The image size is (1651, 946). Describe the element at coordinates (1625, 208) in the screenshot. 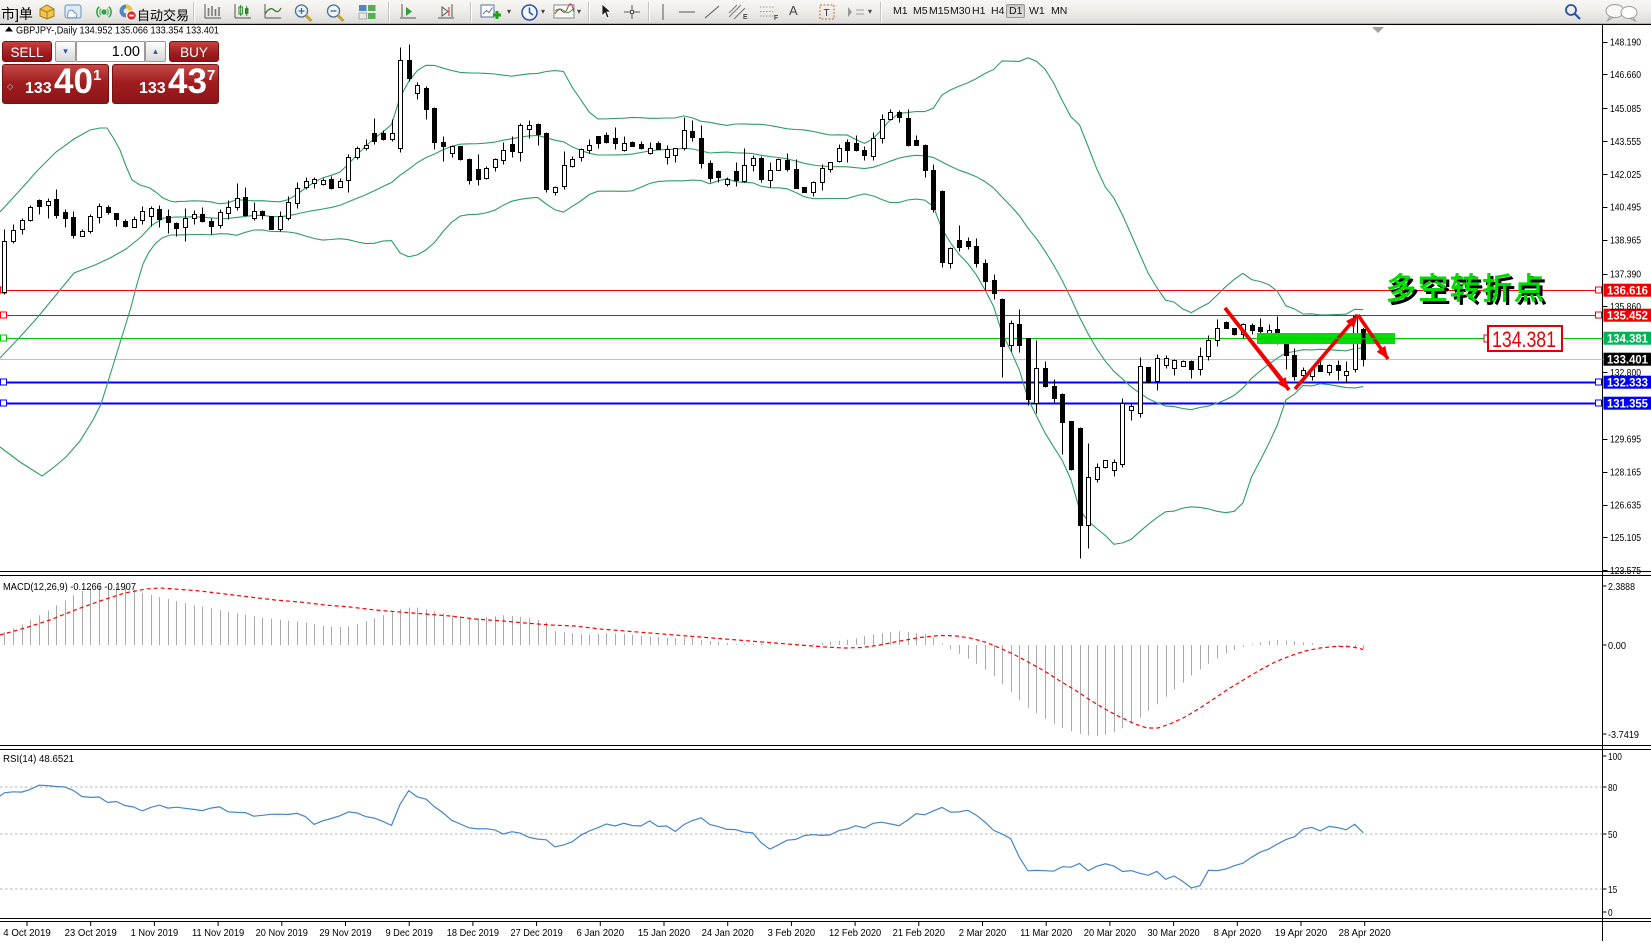

I see `svg-text: 140.495` at that location.